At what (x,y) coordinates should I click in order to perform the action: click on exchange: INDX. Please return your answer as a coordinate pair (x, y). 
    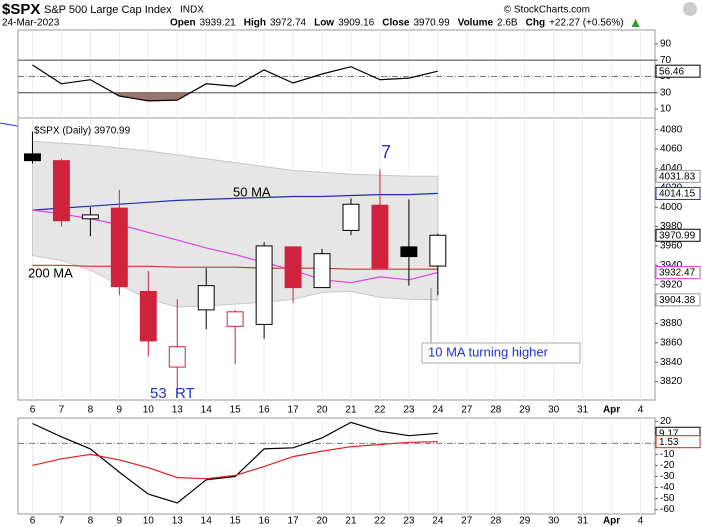
    Looking at the image, I should click on (192, 10).